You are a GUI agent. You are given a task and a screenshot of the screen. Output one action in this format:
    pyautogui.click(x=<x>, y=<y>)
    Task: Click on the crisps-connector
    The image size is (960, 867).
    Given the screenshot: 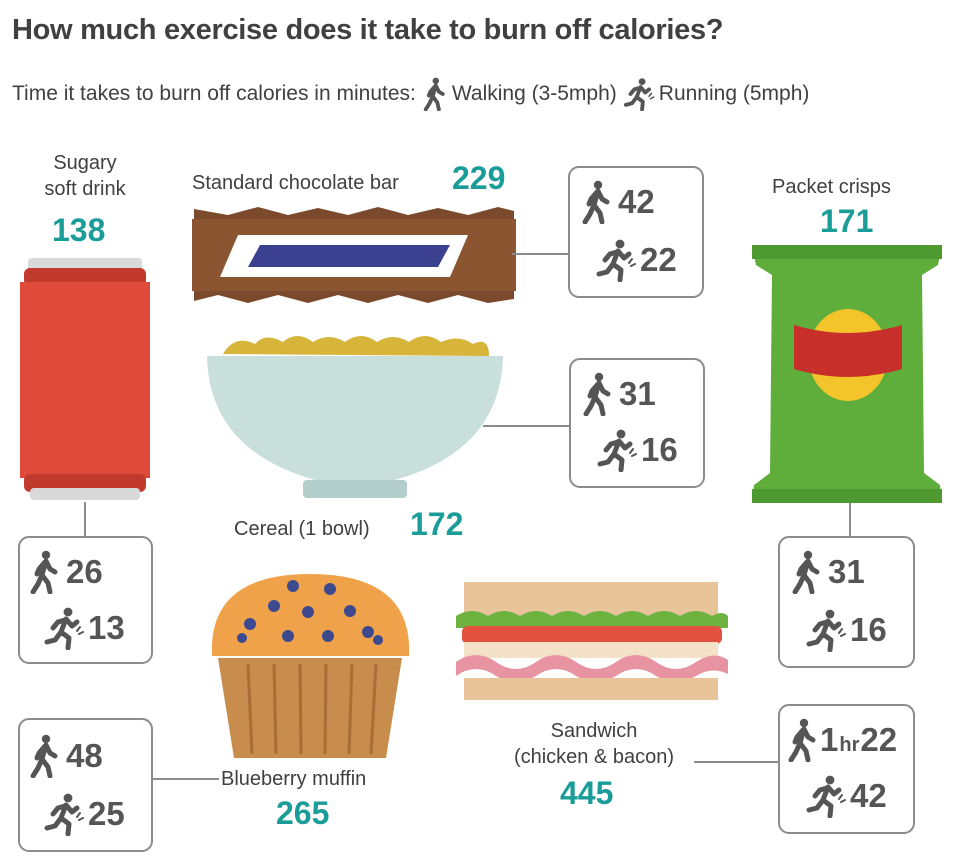 What is the action you would take?
    pyautogui.click(x=850, y=520)
    